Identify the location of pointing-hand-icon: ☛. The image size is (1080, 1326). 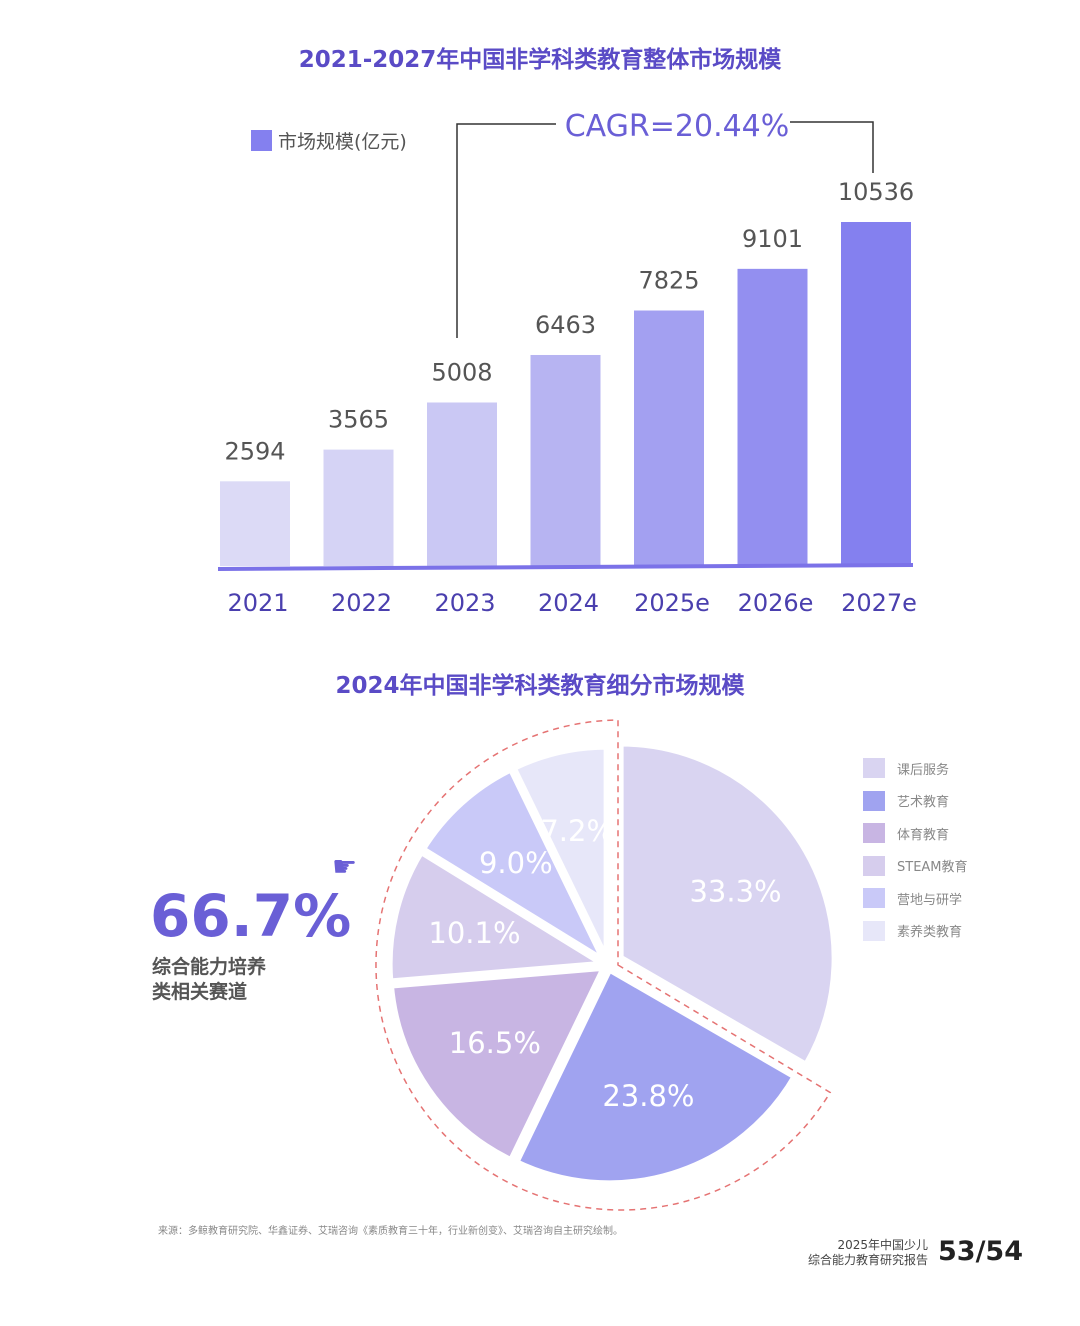
(345, 866).